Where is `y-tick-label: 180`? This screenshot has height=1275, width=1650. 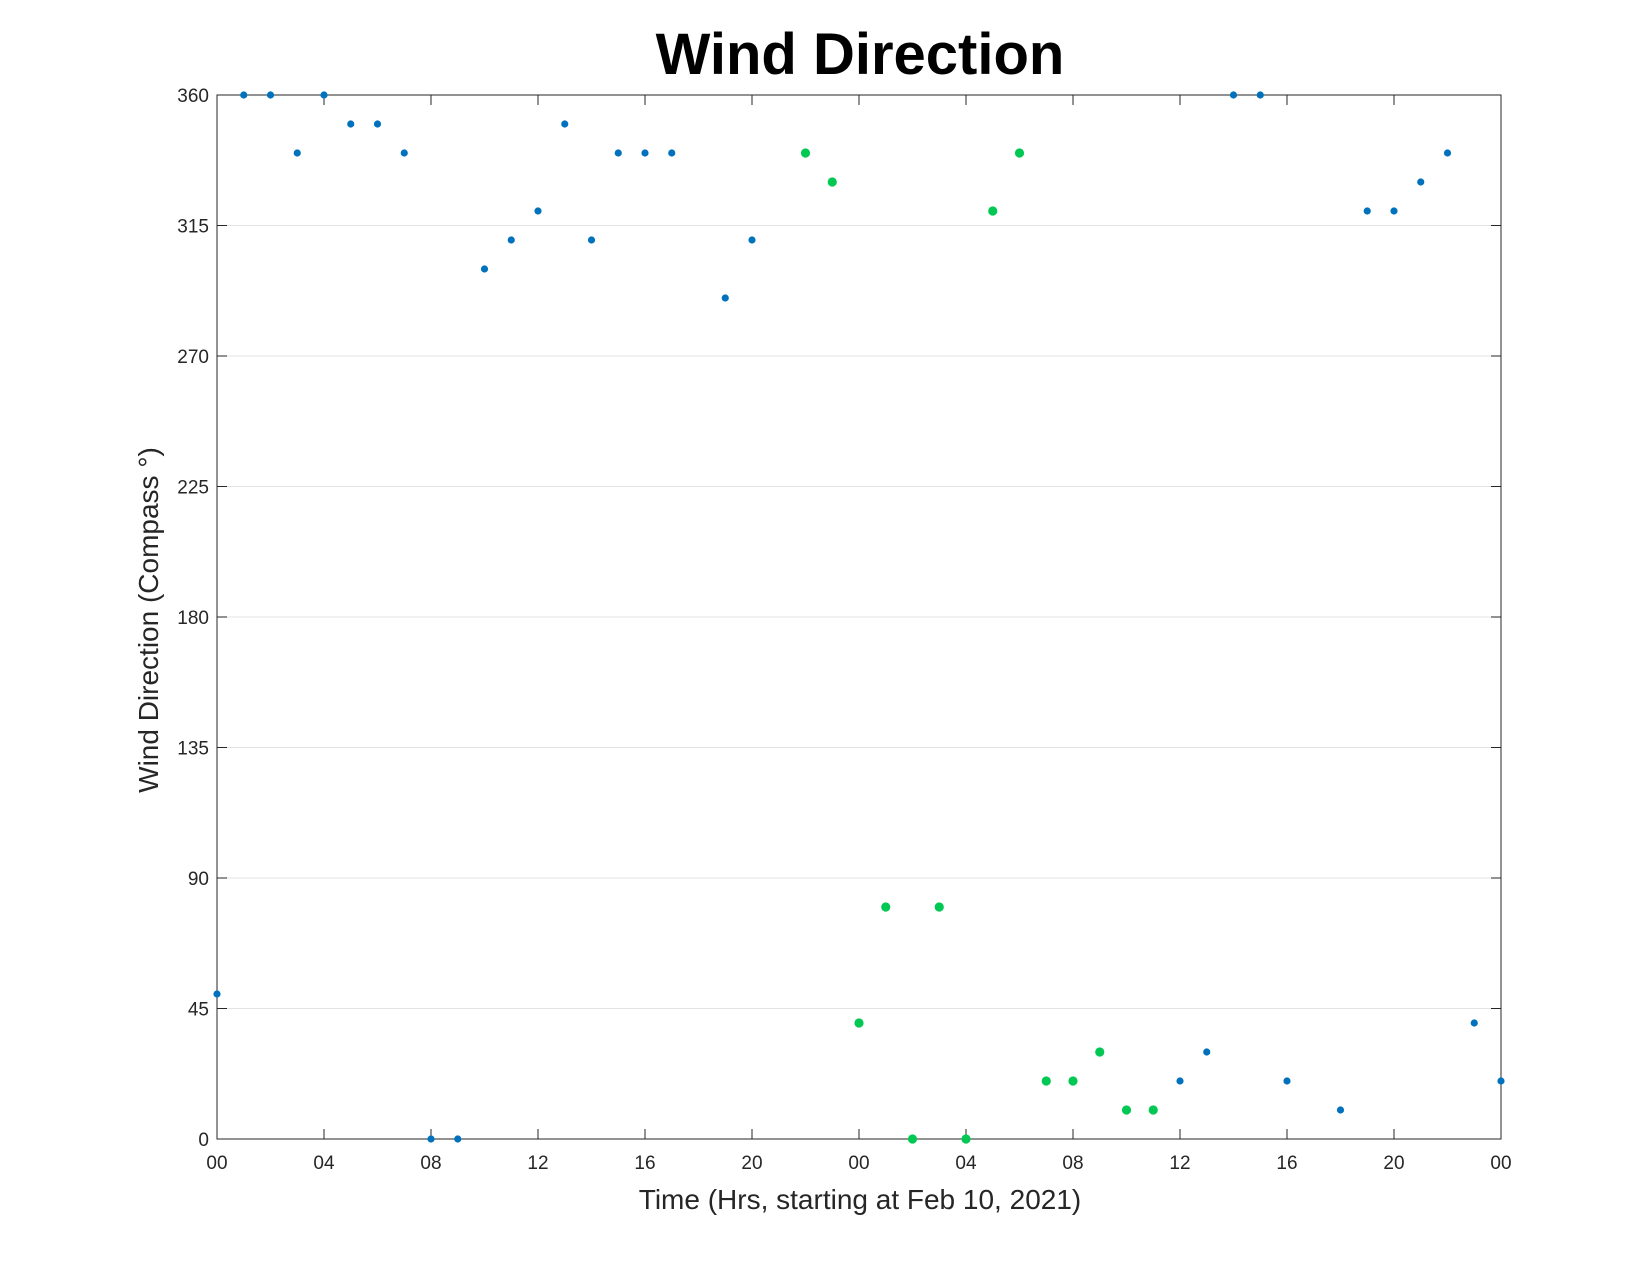 y-tick-label: 180 is located at coordinates (193, 618).